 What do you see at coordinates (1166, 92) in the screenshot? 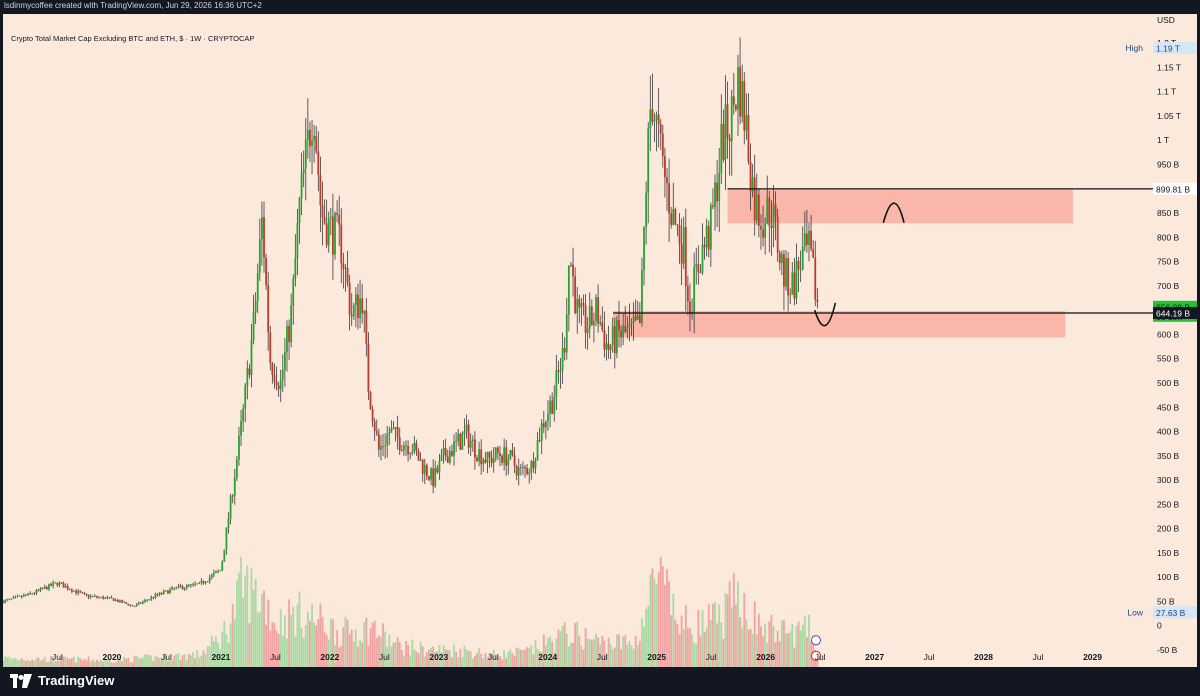
I see `y-tick-label: 1.1 T` at bounding box center [1166, 92].